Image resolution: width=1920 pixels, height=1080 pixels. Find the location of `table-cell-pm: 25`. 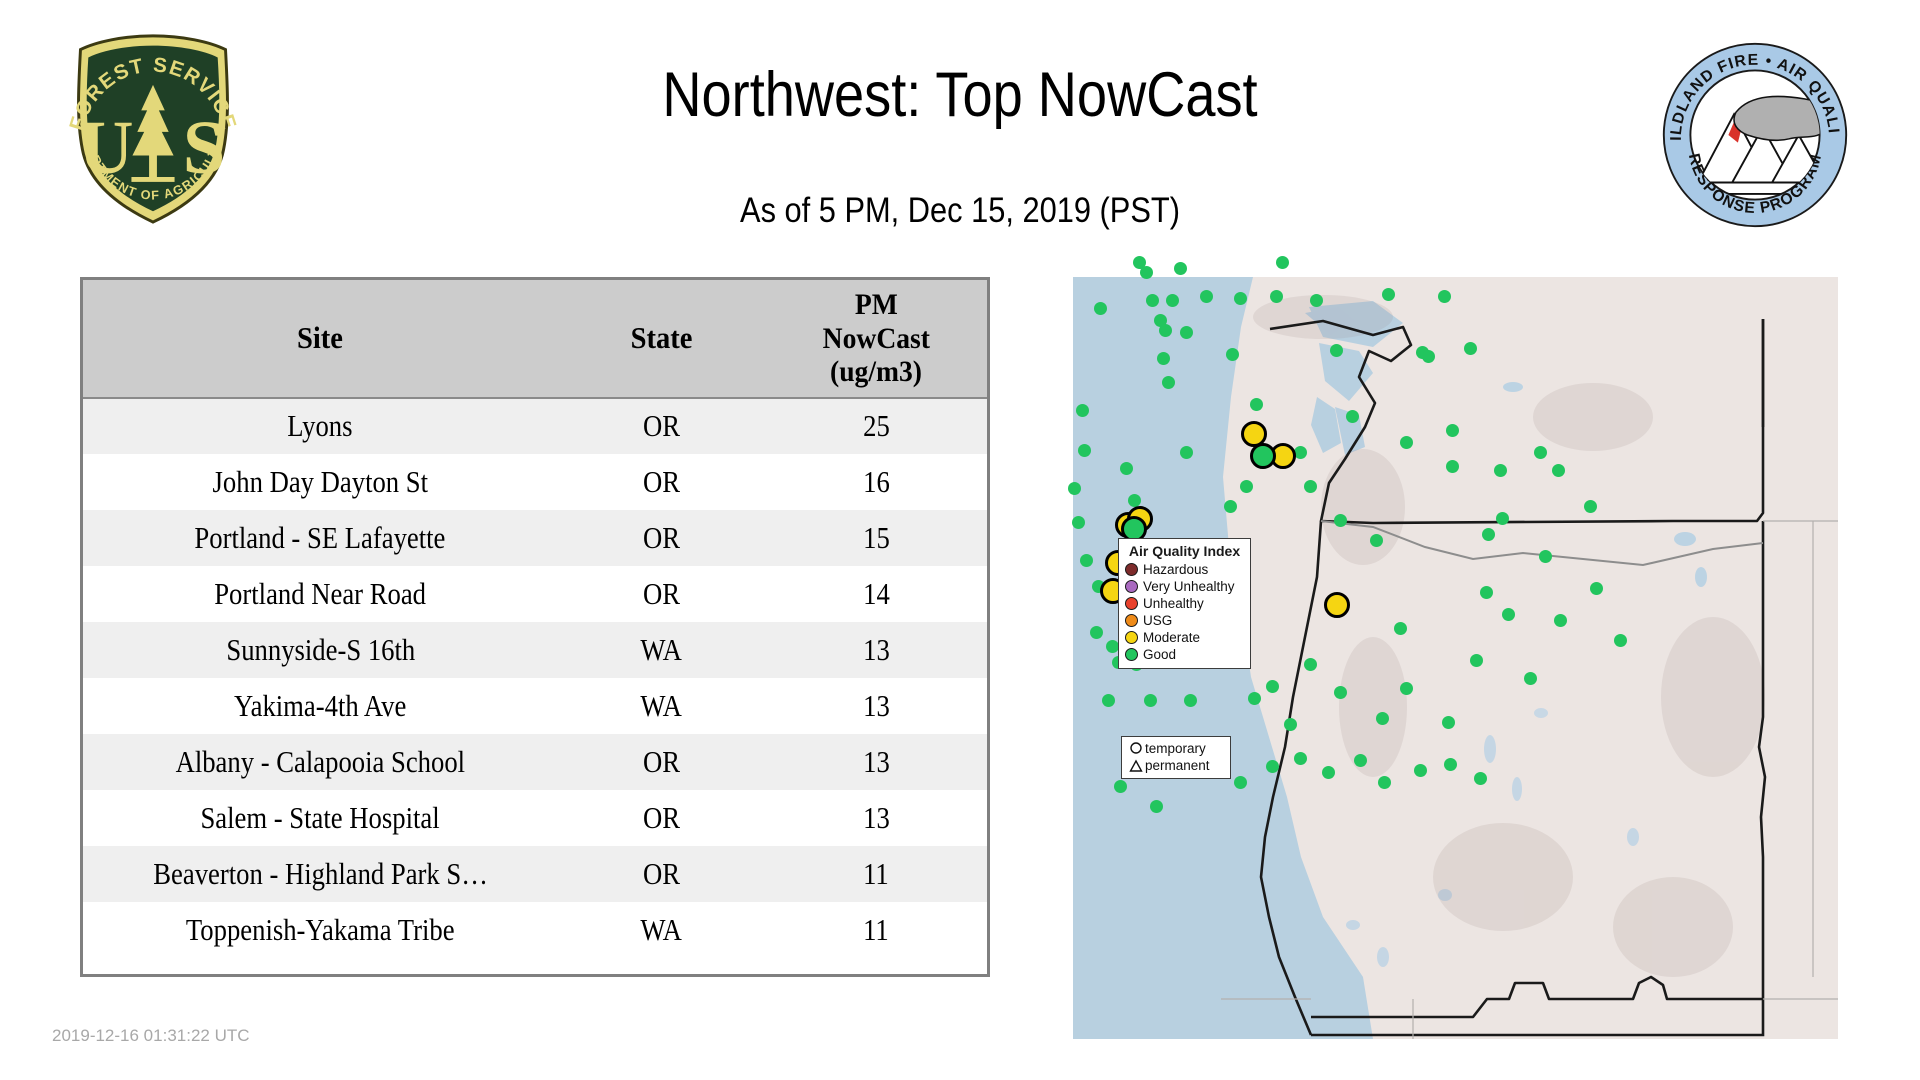

table-cell-pm: 25 is located at coordinates (876, 425).